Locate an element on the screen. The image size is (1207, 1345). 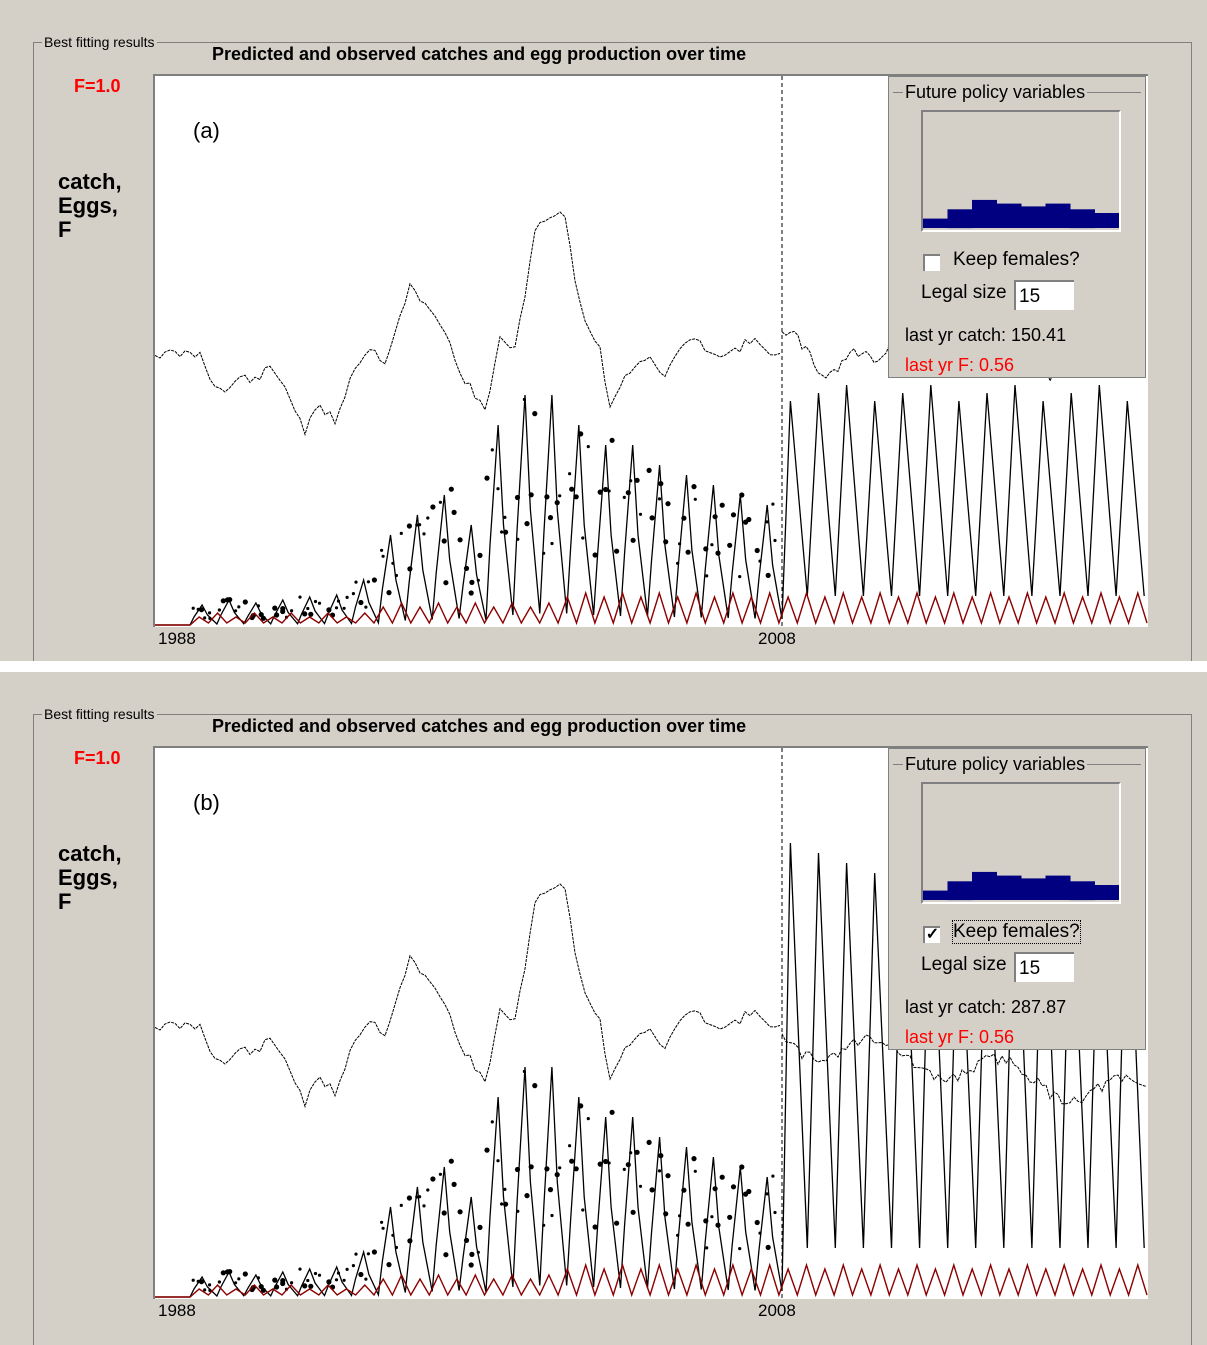
legal-size-label: Legal size is located at coordinates (964, 292).